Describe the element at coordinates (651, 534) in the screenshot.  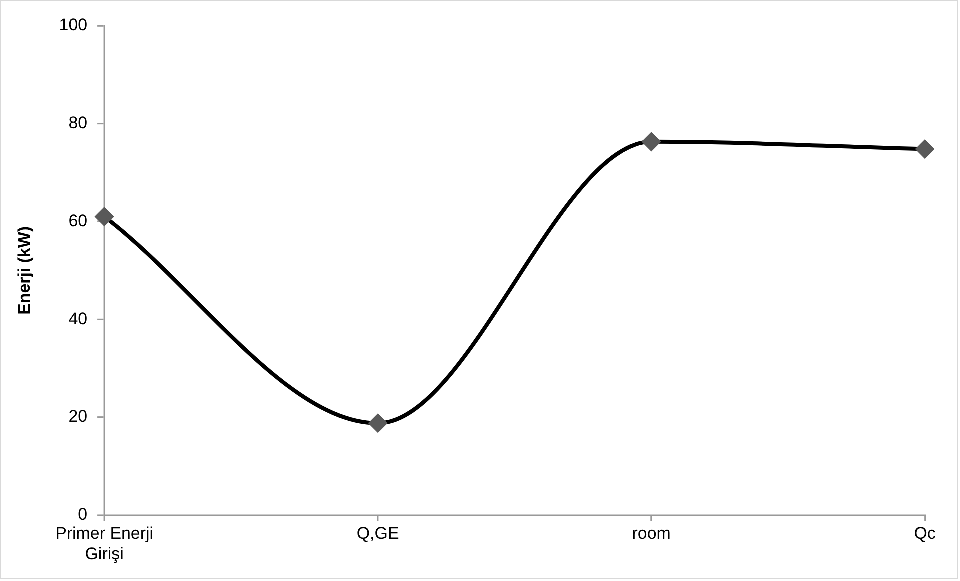
I see `x-tick-label: room` at that location.